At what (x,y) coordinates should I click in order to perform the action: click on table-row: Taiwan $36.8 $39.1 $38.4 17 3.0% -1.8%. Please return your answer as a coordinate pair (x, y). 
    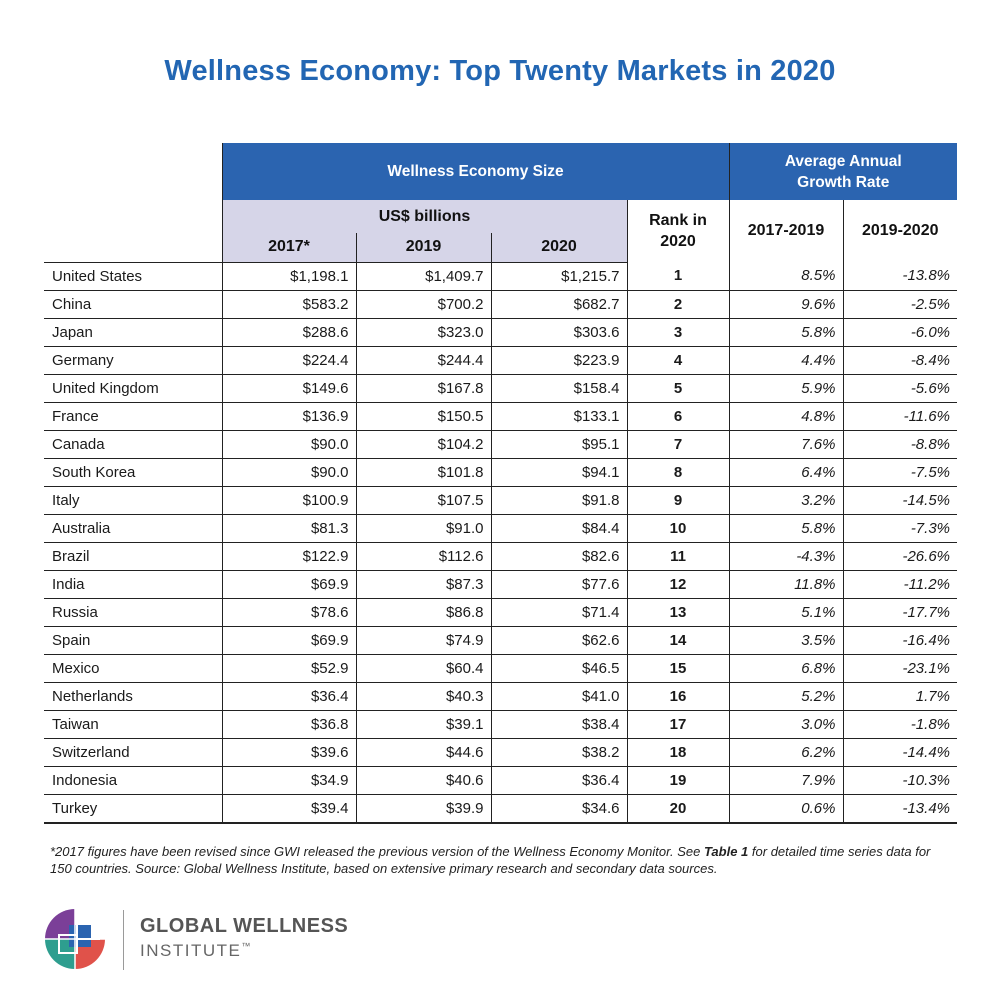
    Looking at the image, I should click on (500, 724).